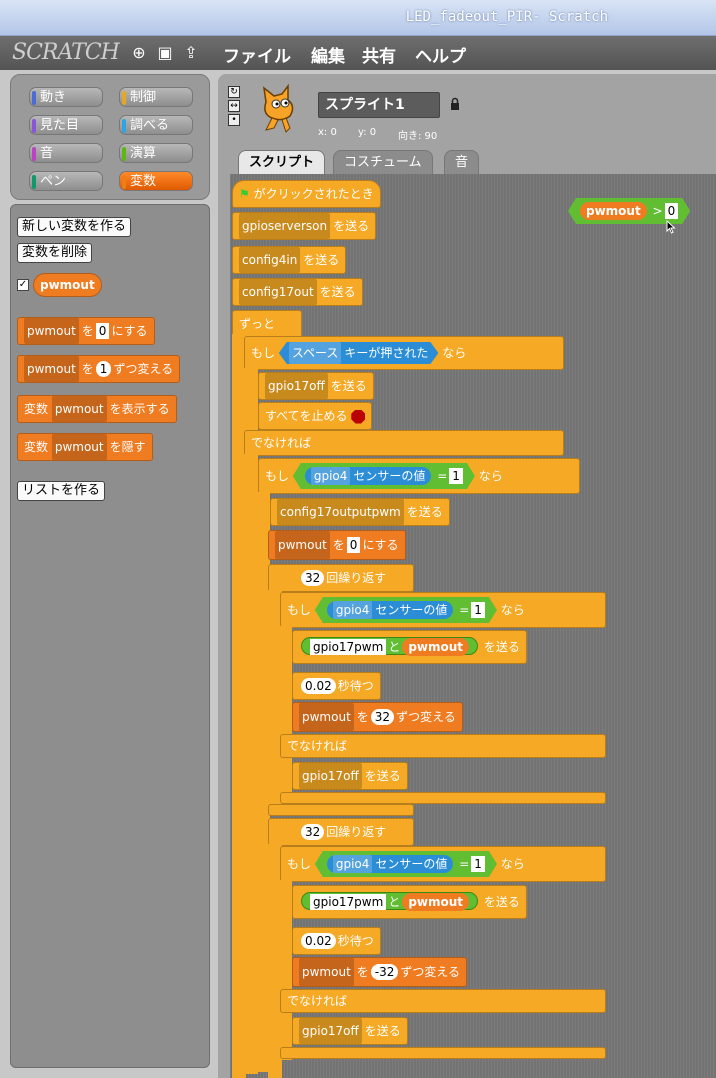  I want to click on number-input: 1, so click(103, 369).